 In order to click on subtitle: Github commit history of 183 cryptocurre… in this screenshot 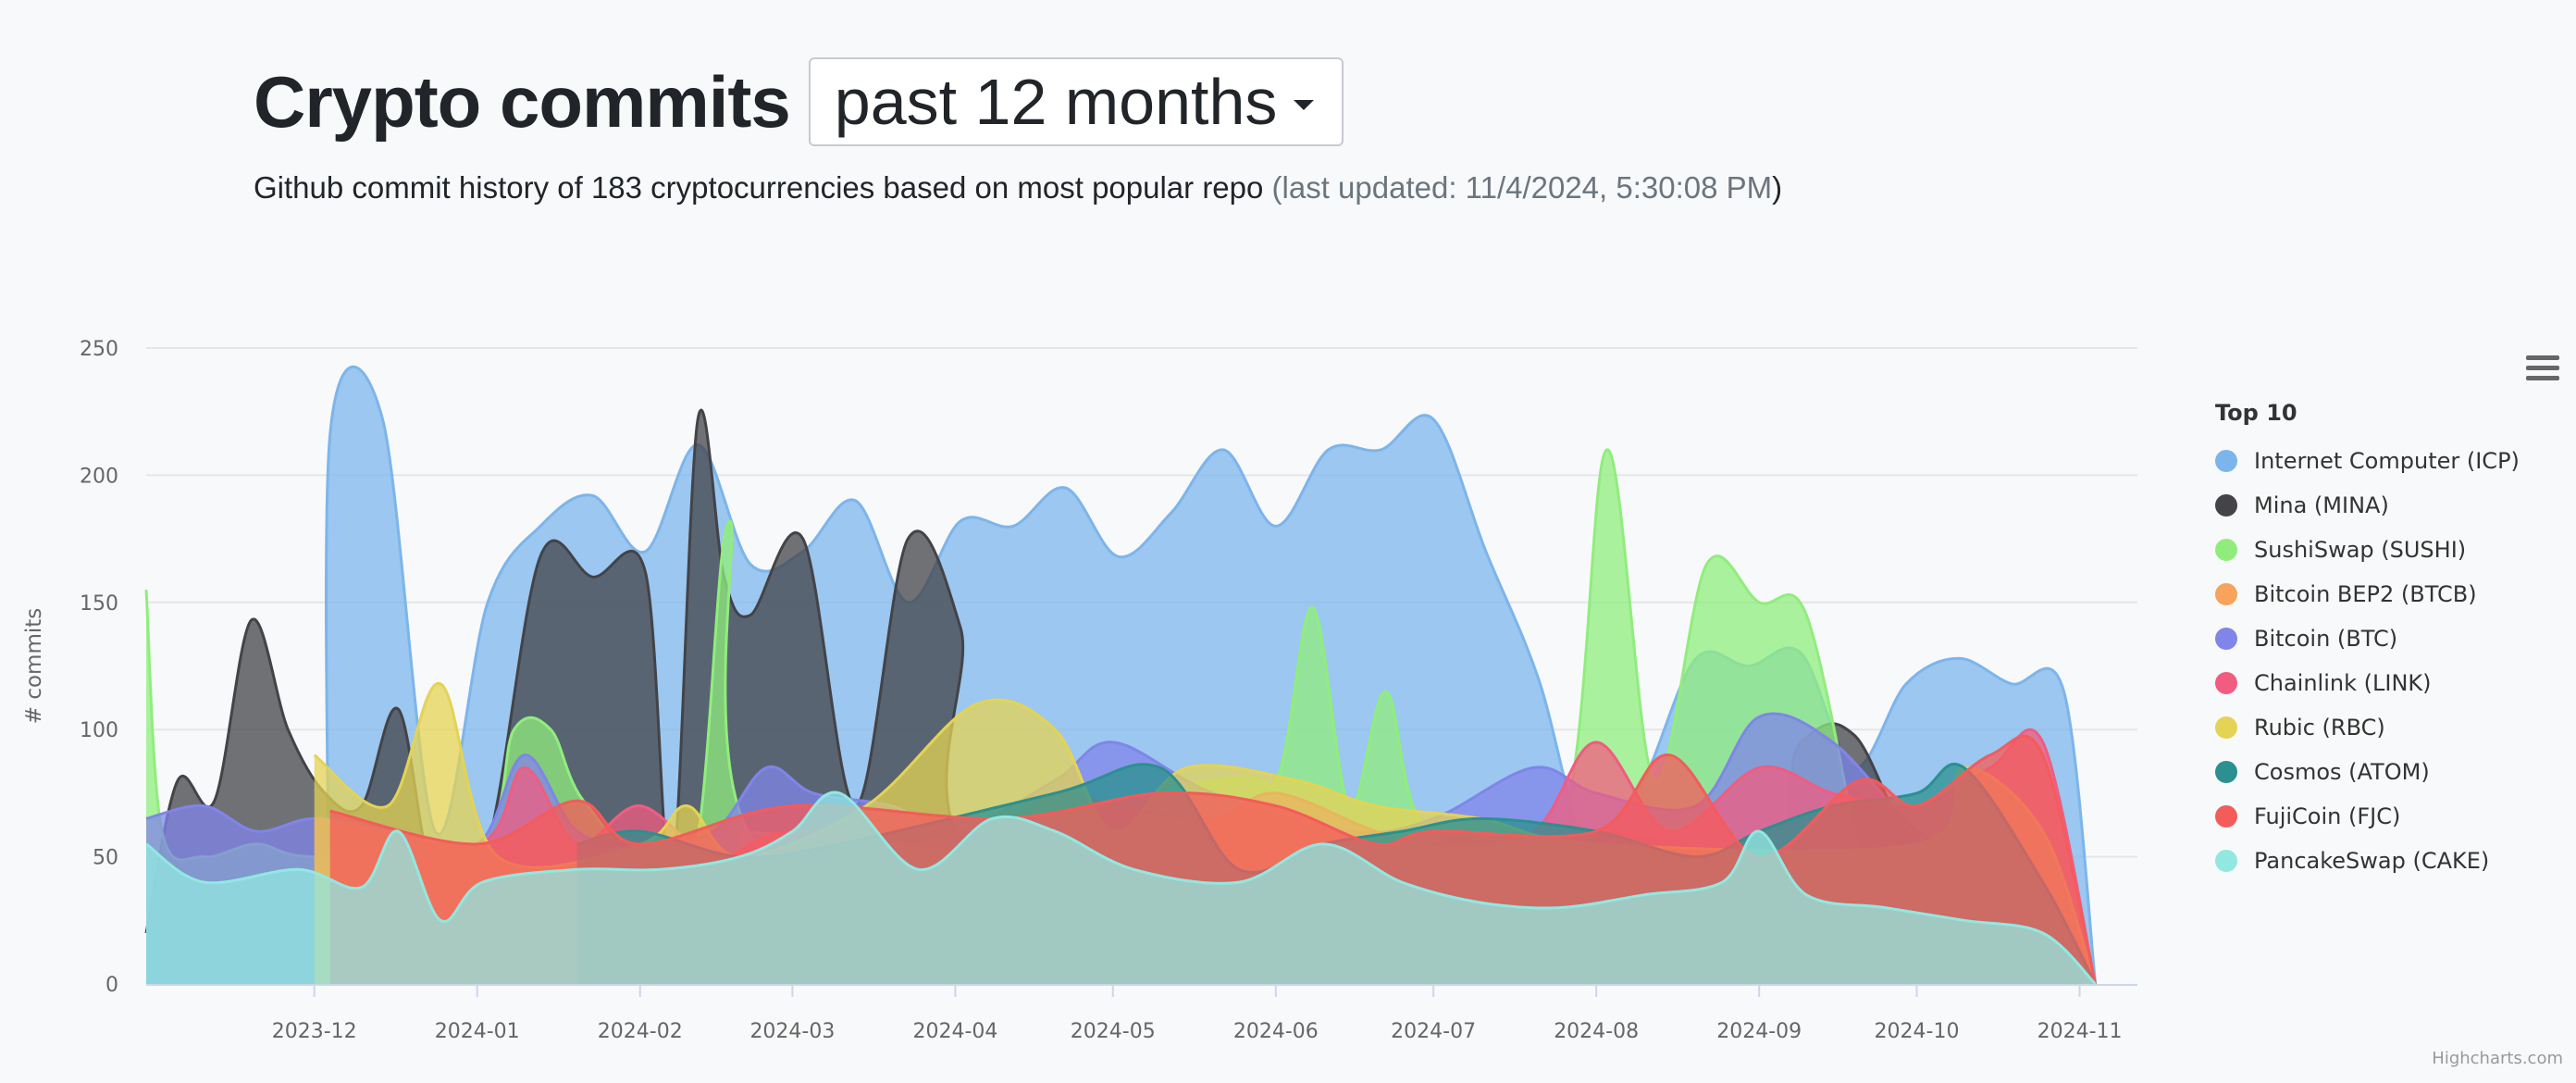, I will do `click(1018, 187)`.